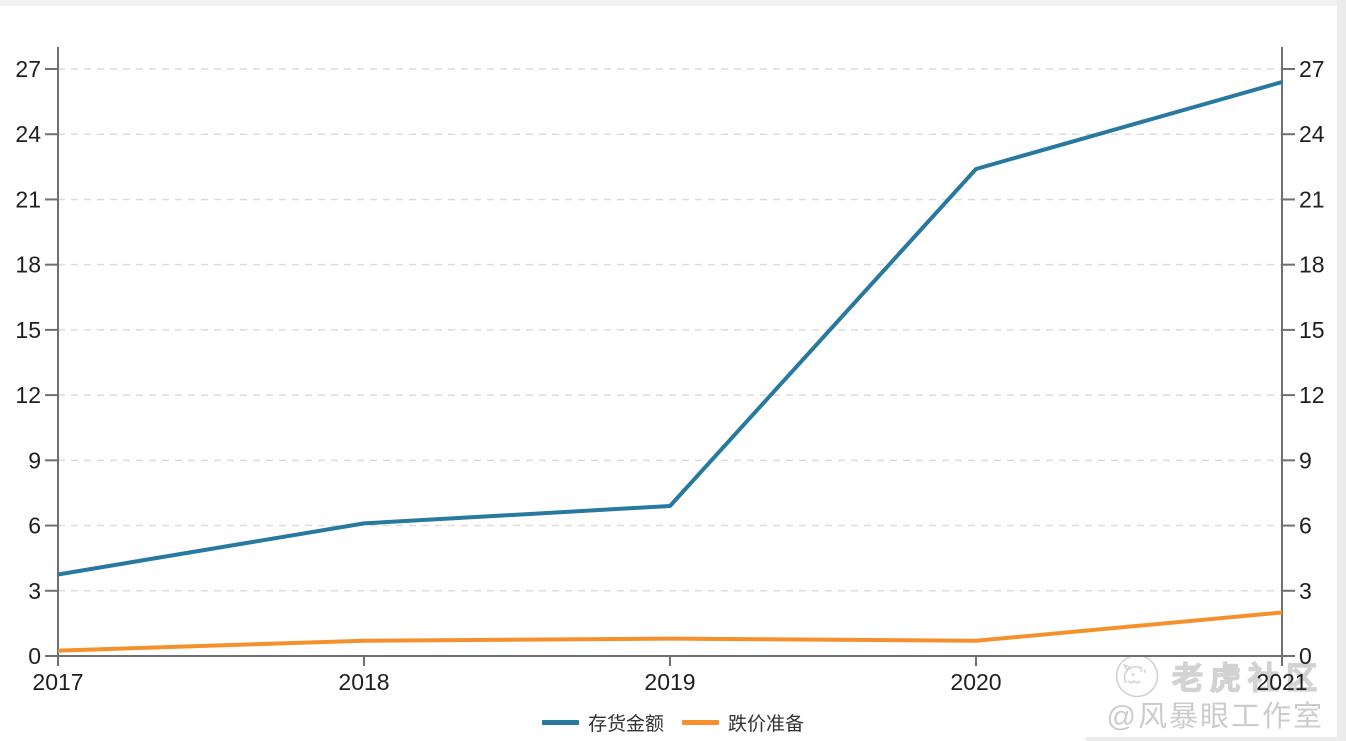 This screenshot has height=741, width=1346. Describe the element at coordinates (700, 722) in the screenshot. I see `legend-swatch-provision` at that location.